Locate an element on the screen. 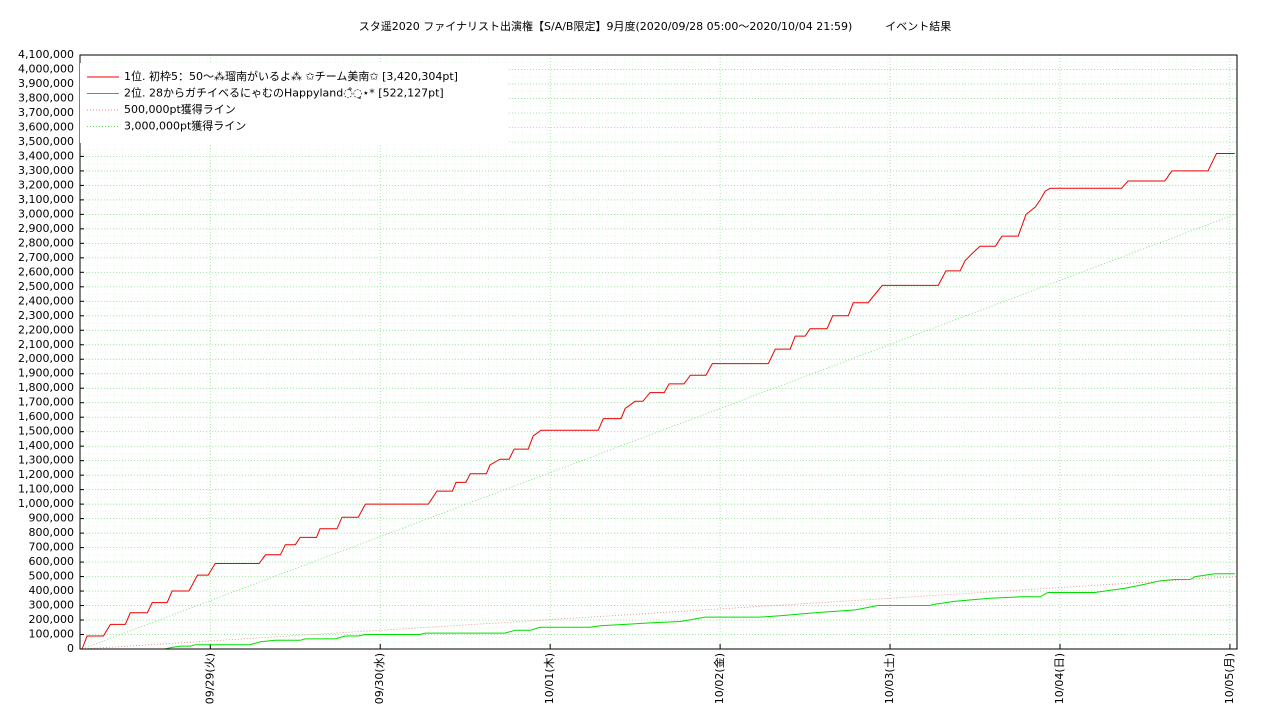 This screenshot has height=720, width=1280. y-tick-label: 3,400,000 is located at coordinates (46, 155).